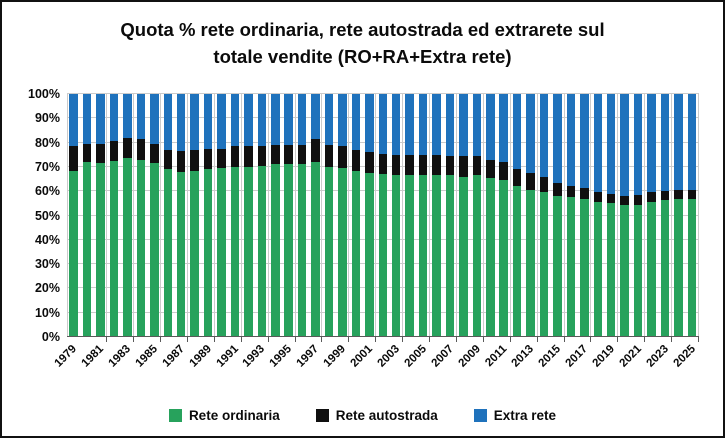 The image size is (725, 438). Describe the element at coordinates (93, 356) in the screenshot. I see `x-axis-label-1981: 1981` at that location.